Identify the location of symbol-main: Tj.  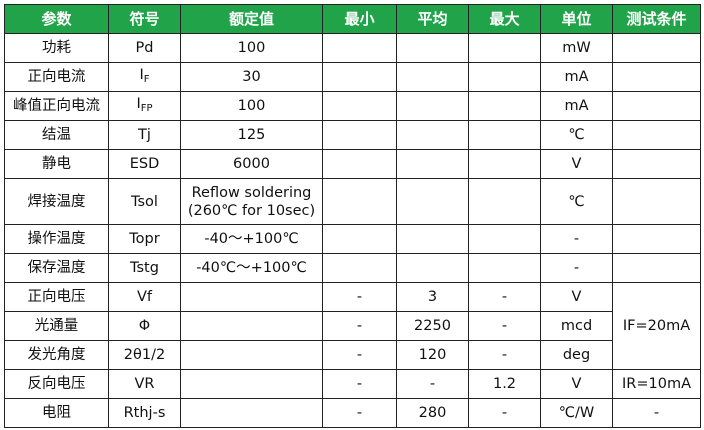
(144, 135).